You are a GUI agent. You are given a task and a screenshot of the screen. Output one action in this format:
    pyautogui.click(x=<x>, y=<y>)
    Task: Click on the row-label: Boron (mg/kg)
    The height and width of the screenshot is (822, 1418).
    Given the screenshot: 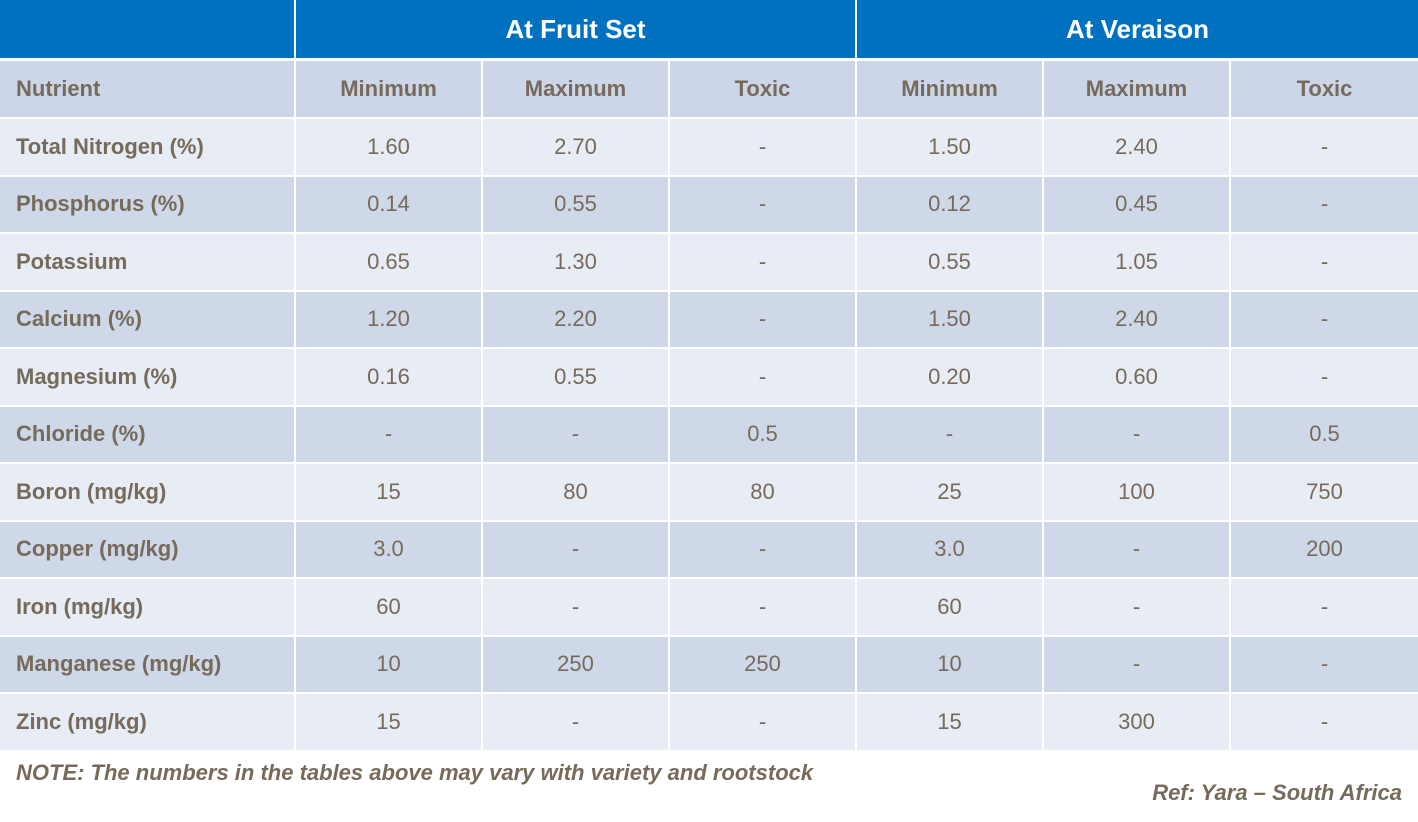 What is the action you would take?
    pyautogui.click(x=147, y=492)
    